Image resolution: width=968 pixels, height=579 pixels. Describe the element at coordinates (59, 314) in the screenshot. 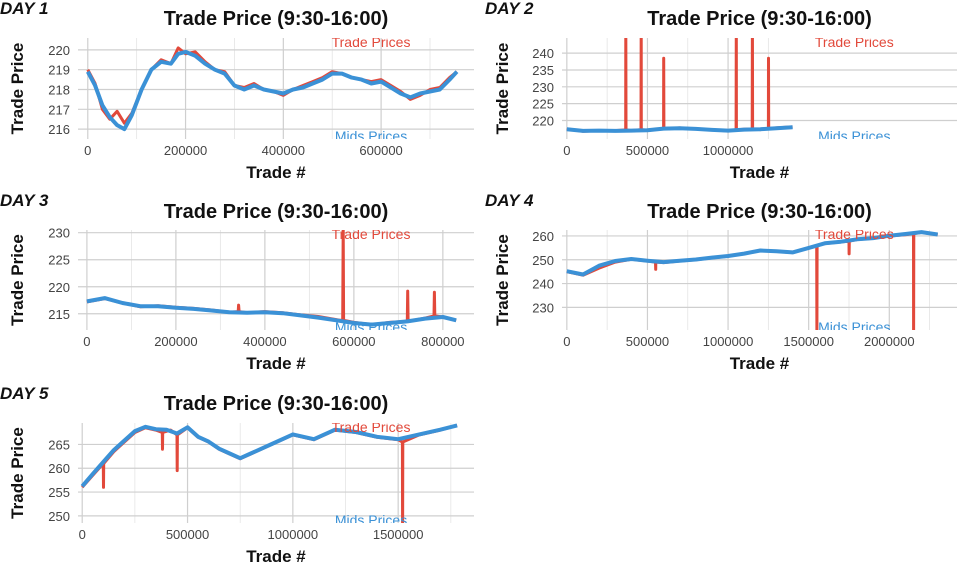

I see `y-tick-label: 215` at that location.